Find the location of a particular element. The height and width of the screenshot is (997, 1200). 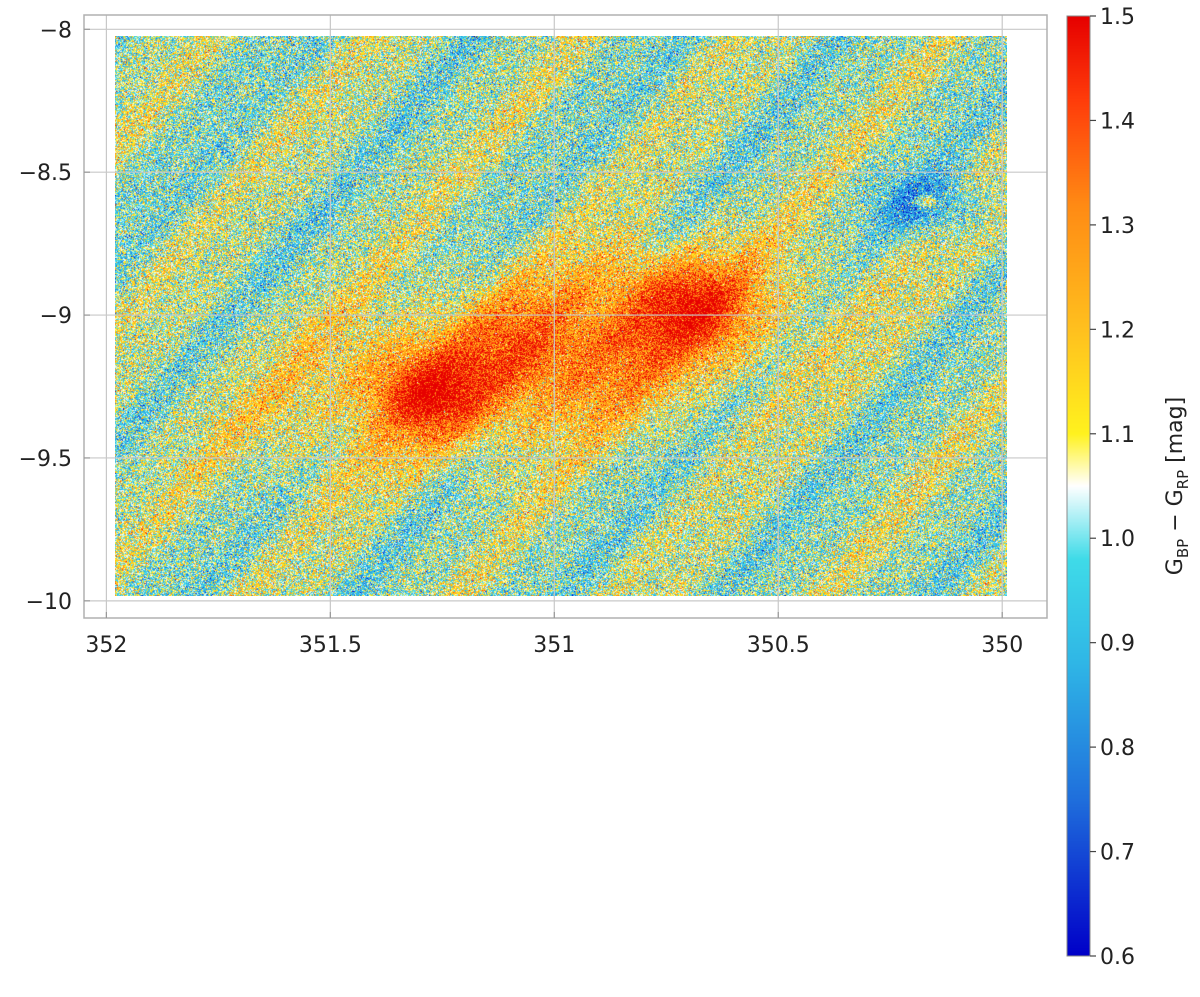

y-axis: −8 −8.5 −9 −9.5 −10 is located at coordinates (54, 316).